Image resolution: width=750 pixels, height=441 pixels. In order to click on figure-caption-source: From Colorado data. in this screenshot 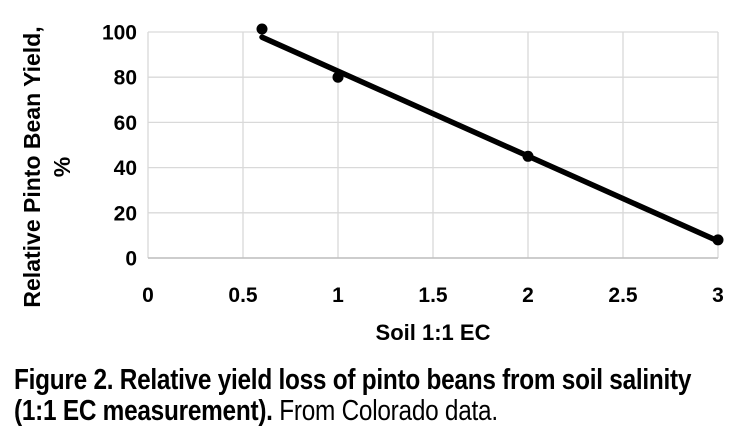, I will do `click(388, 411)`.